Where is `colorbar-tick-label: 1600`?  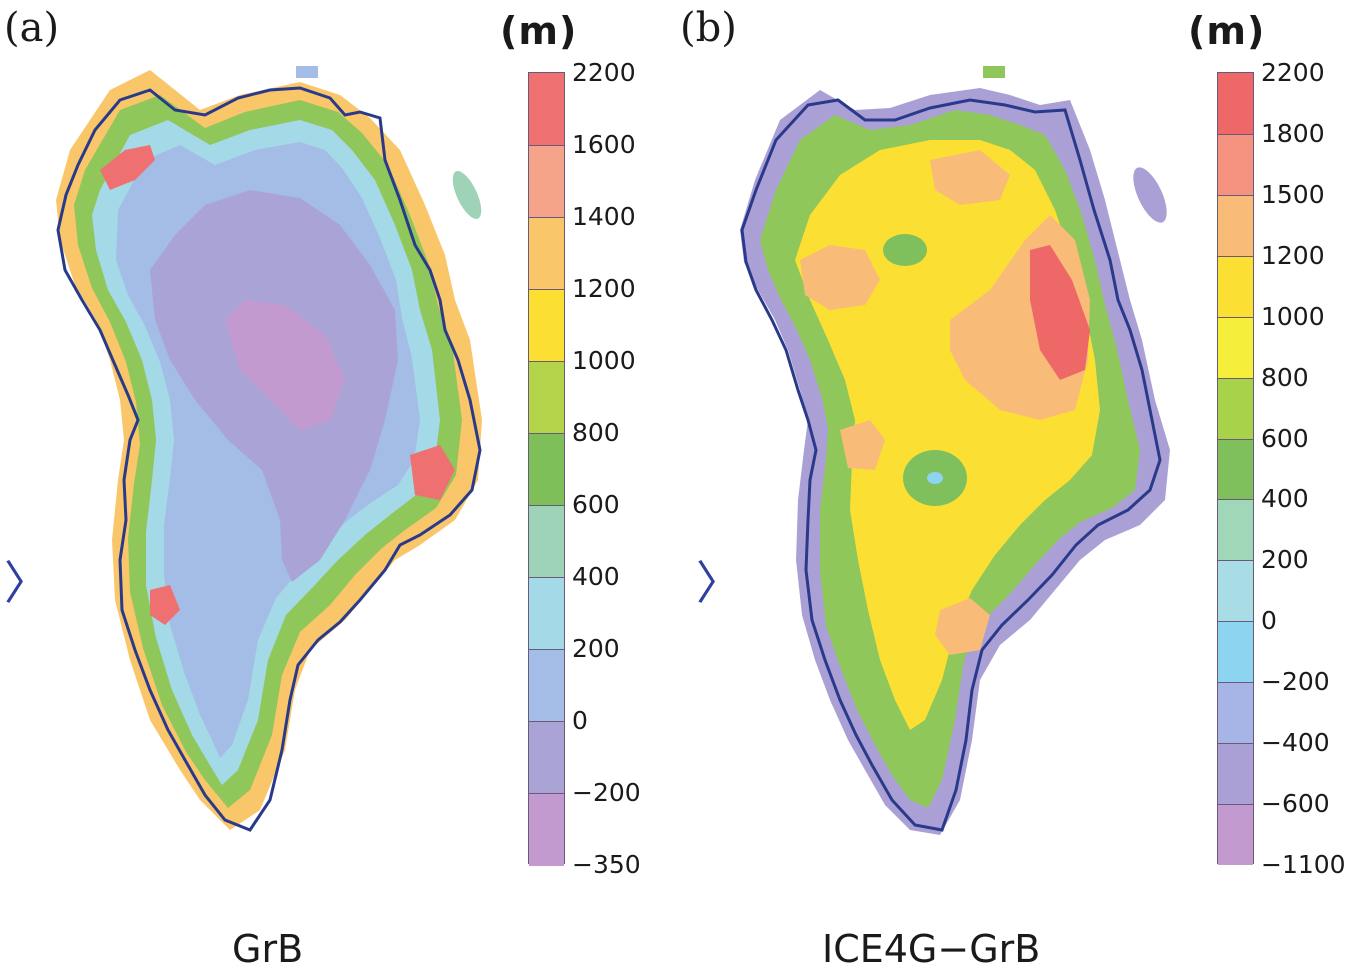
colorbar-tick-label: 1600 is located at coordinates (604, 144).